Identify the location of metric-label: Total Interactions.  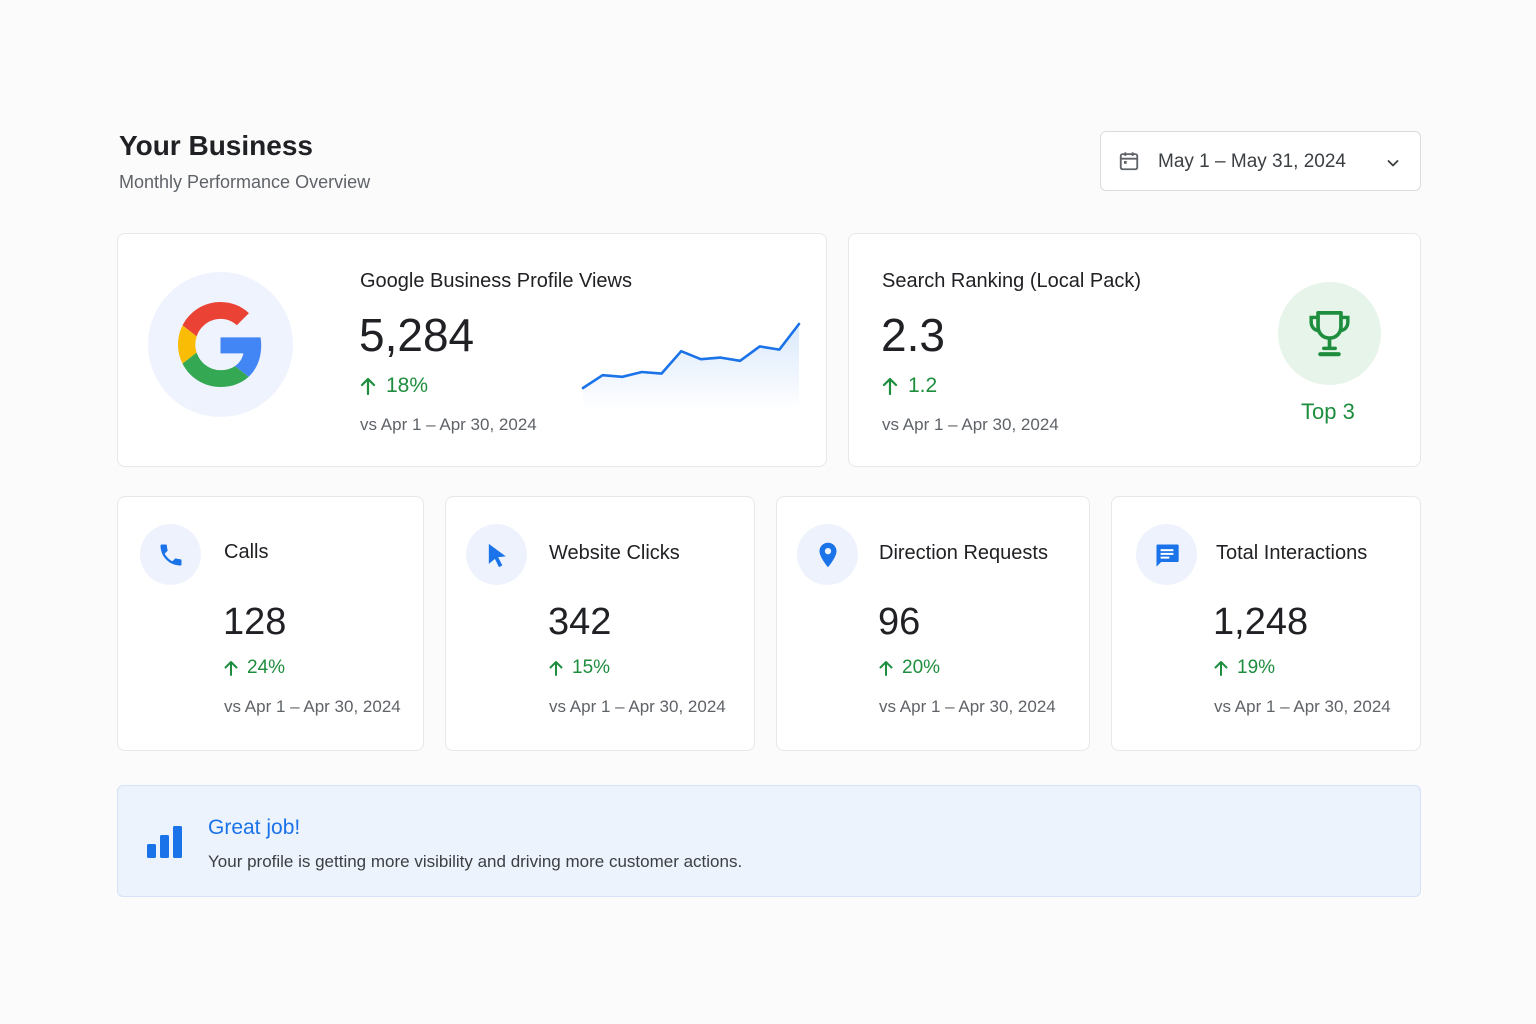
(1292, 553).